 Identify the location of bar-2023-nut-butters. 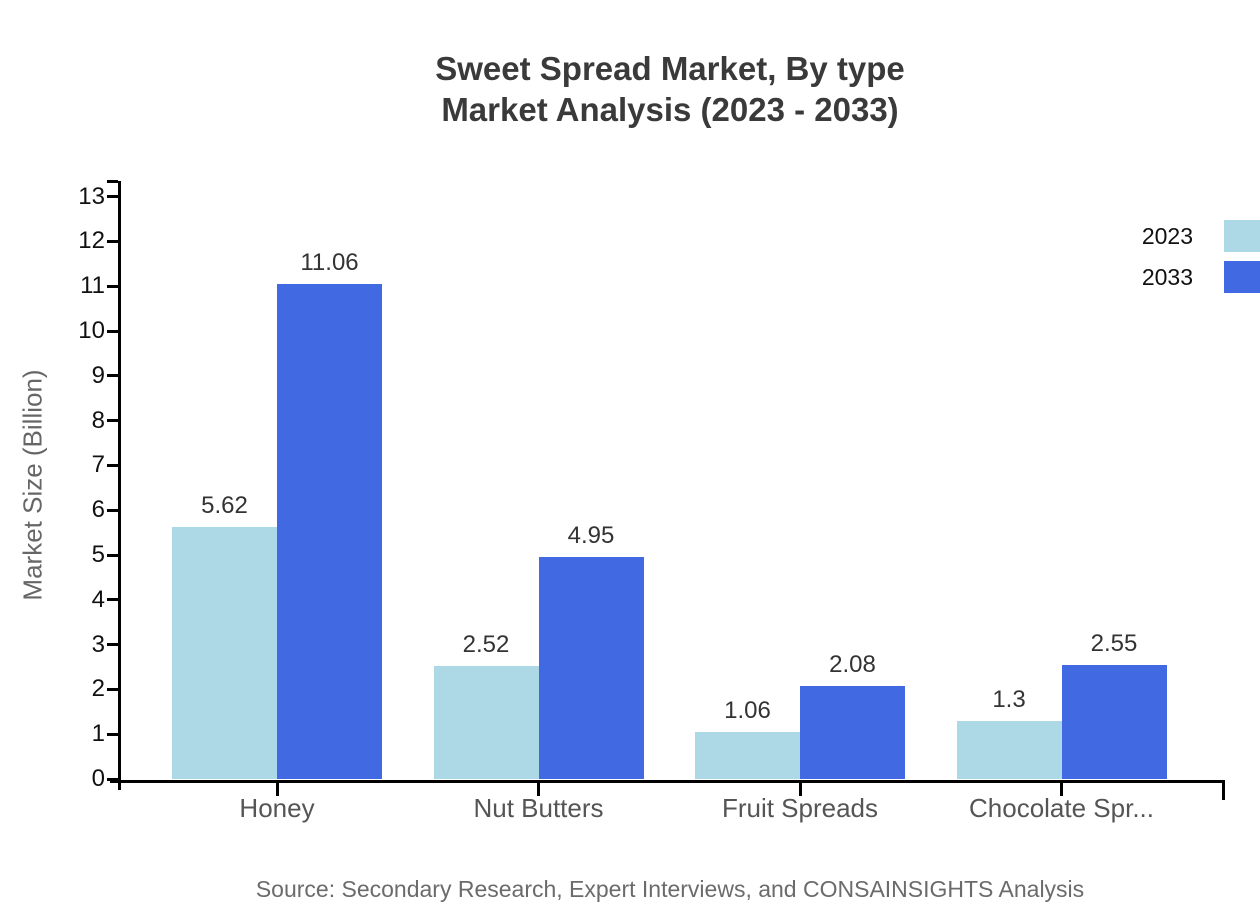
(486, 722).